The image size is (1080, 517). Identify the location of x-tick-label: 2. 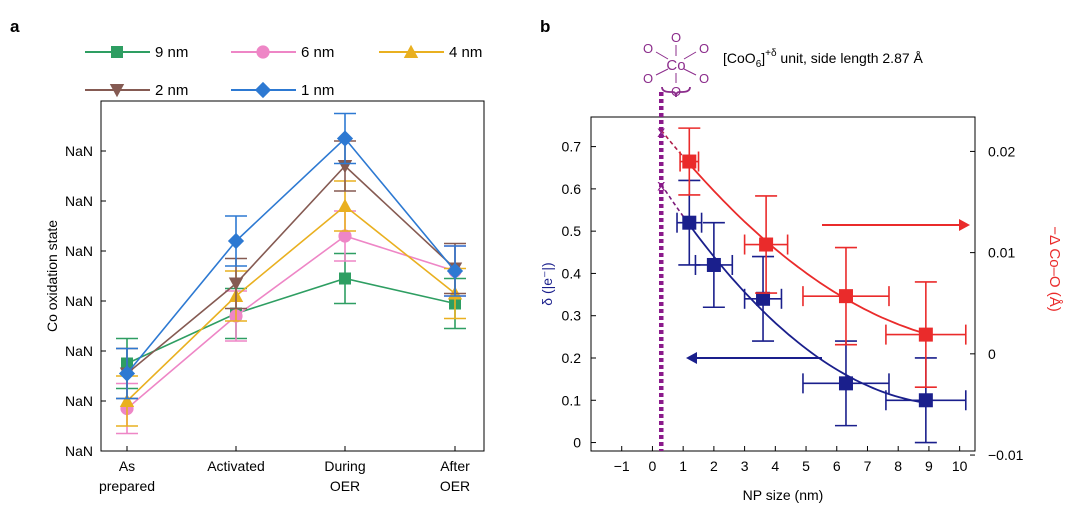
(714, 466).